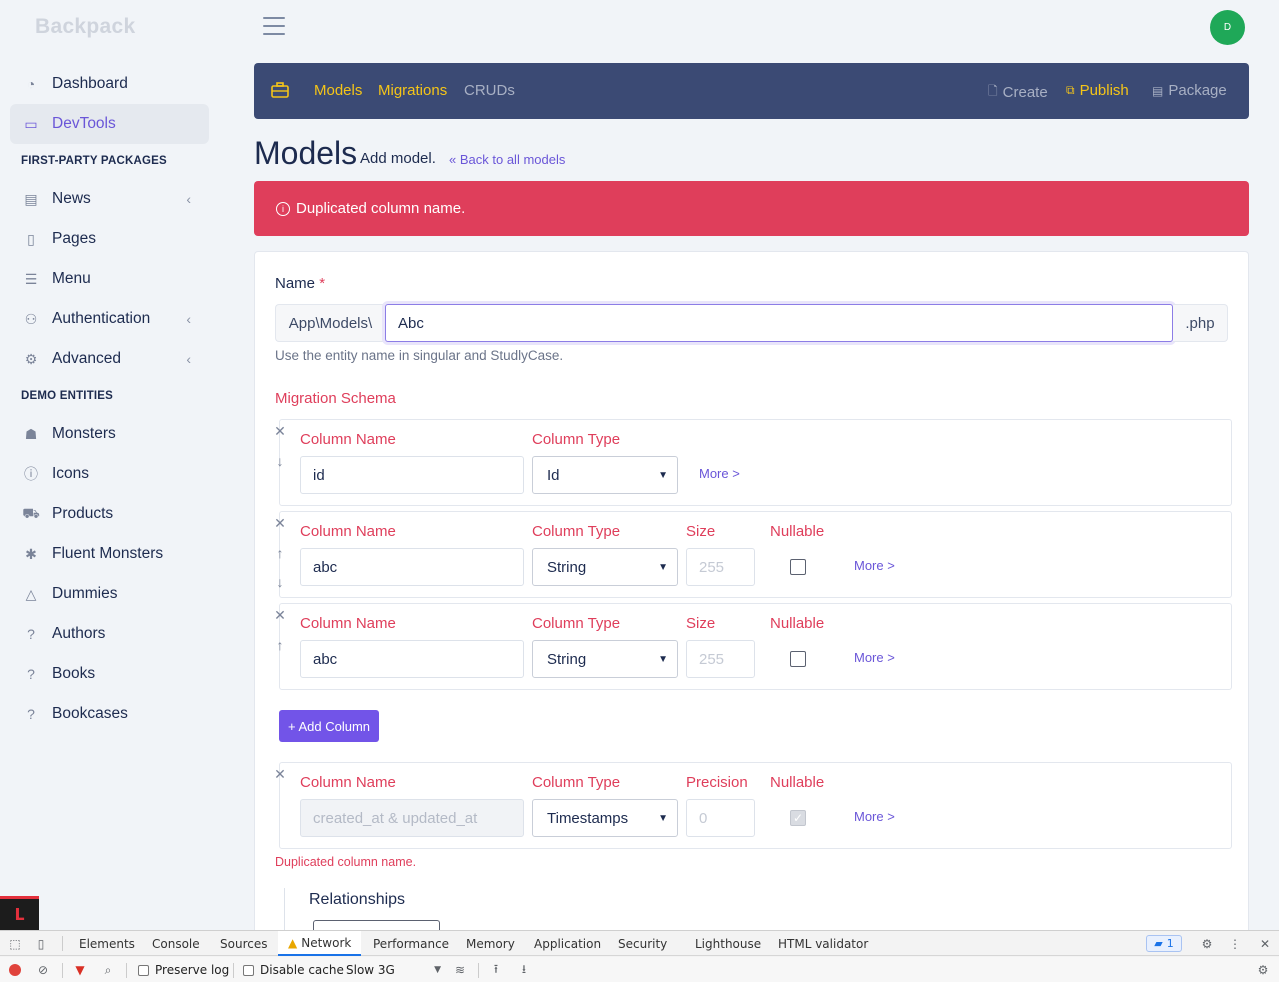 Image resolution: width=1279 pixels, height=982 pixels. Describe the element at coordinates (293, 942) in the screenshot. I see `warning-icon: ▲` at that location.